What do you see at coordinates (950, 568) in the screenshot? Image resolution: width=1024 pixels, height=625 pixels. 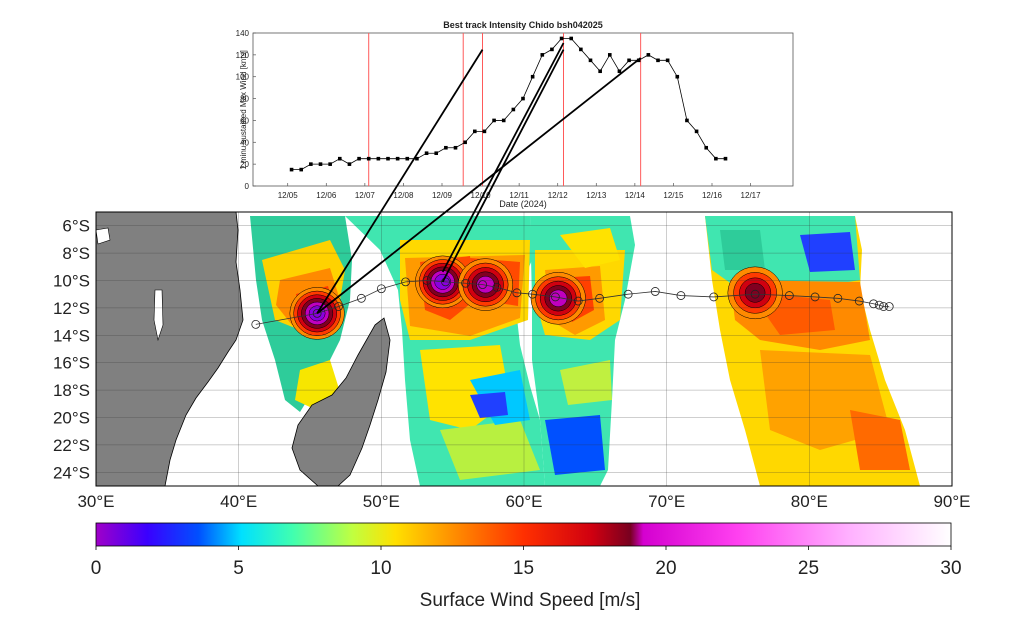 I see `colorbar-tick-label: 30` at bounding box center [950, 568].